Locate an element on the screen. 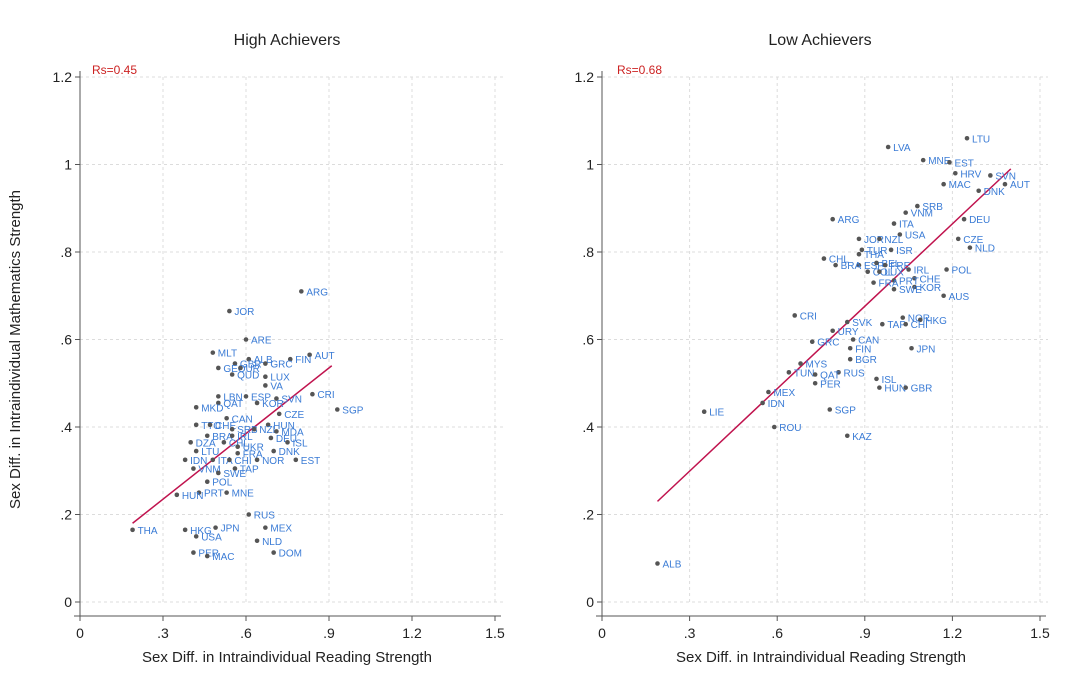 Image resolution: width=1078 pixels, height=685 pixels. data-point-label: MEX is located at coordinates (784, 393).